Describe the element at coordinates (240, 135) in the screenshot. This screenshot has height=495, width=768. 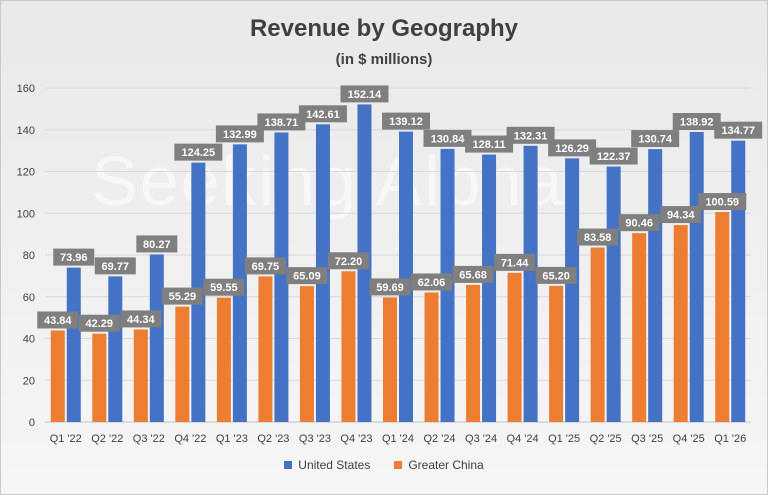
I see `data-label-united-states: 132.99` at that location.